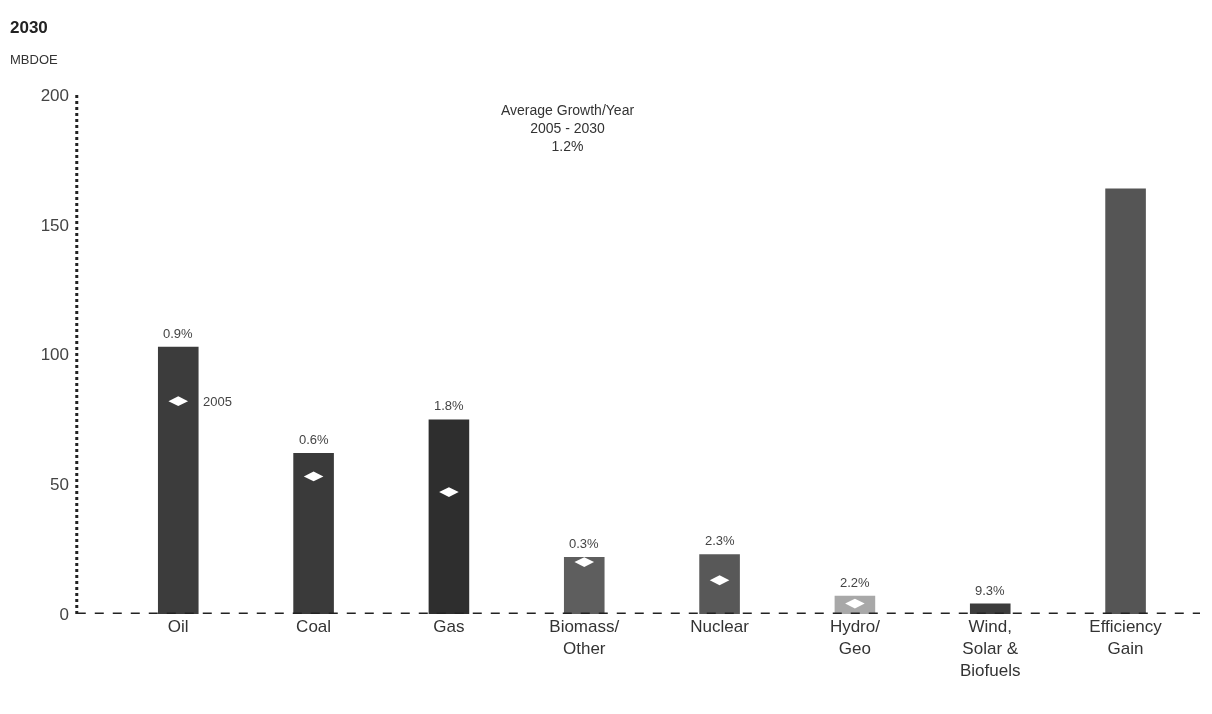 Image resolution: width=1212 pixels, height=714 pixels. I want to click on series-label: 2005, so click(217, 401).